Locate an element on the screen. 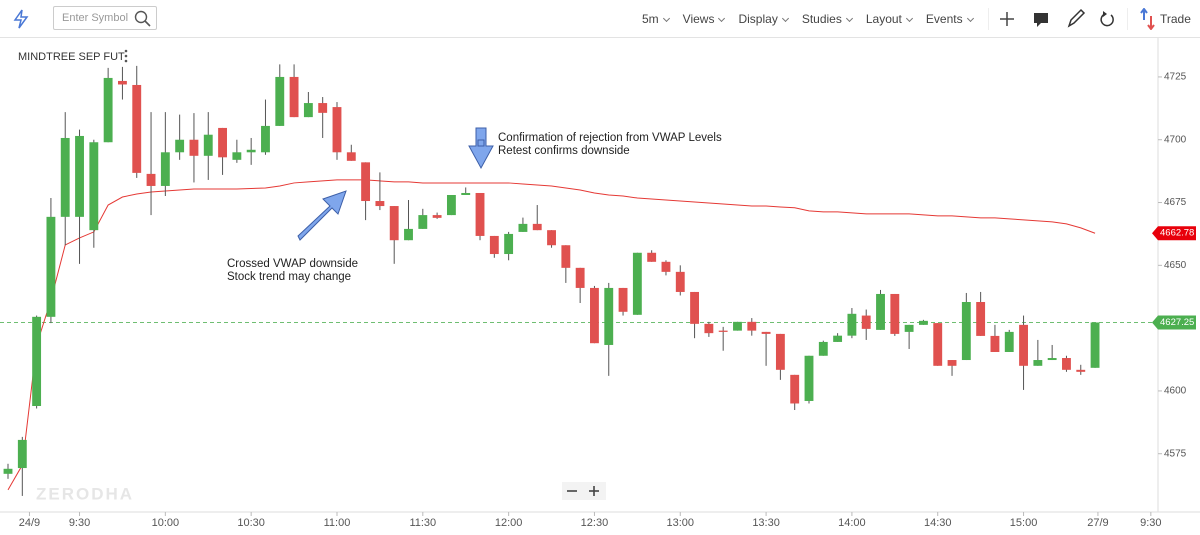 The image size is (1200, 535). zoom-in is located at coordinates (594, 491).